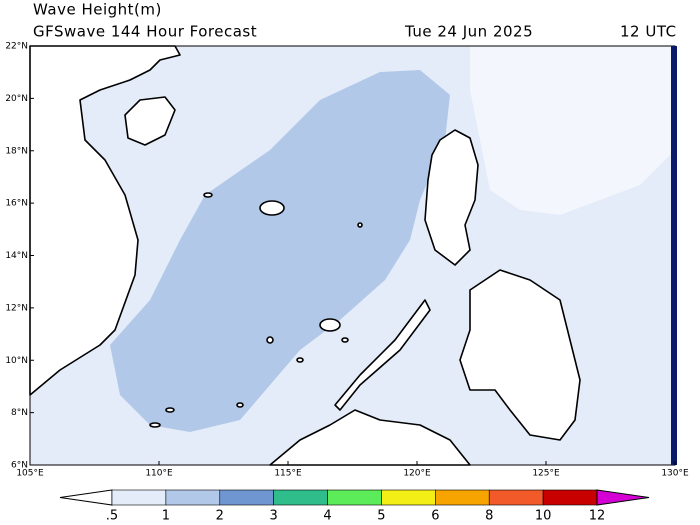 This screenshot has height=525, width=700. What do you see at coordinates (16, 361) in the screenshot?
I see `lat-tick-label: 10°N` at bounding box center [16, 361].